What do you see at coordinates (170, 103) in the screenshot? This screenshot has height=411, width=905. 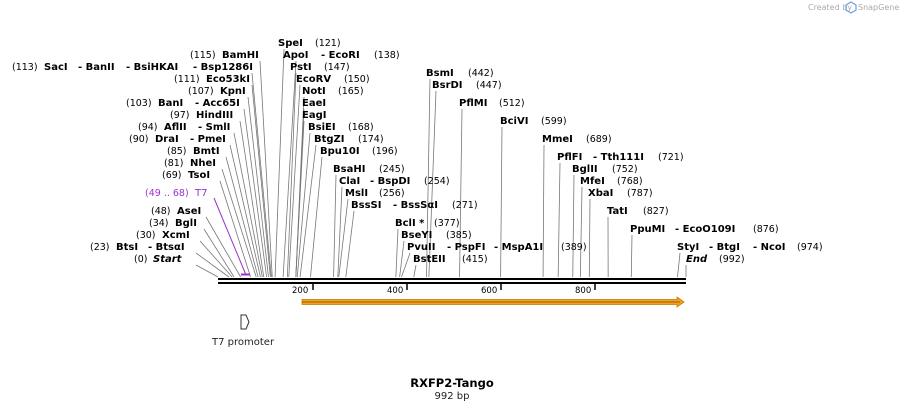 I see `site-label: BanI` at bounding box center [170, 103].